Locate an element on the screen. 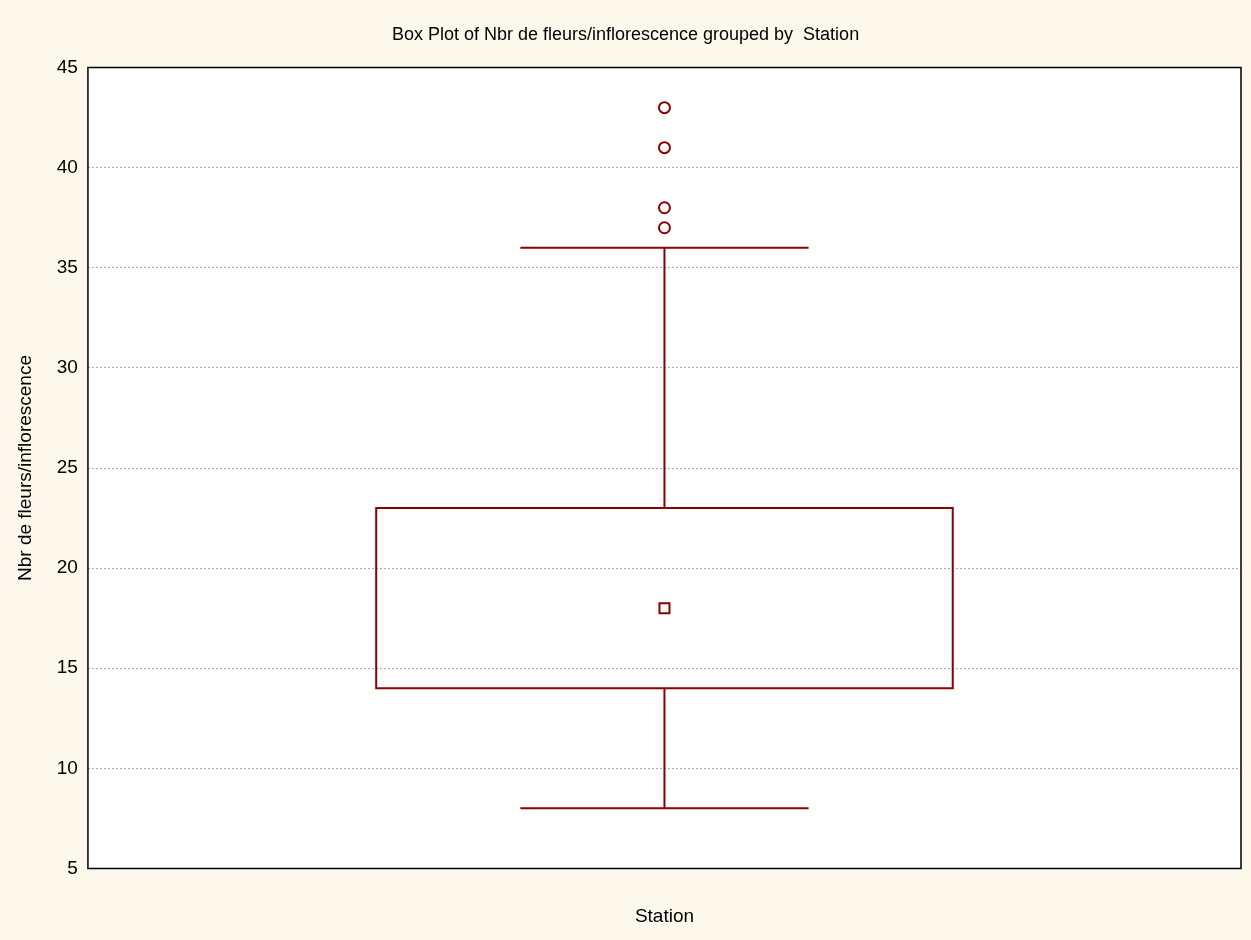 This screenshot has width=1251, height=940. y-tick-label: 20 is located at coordinates (67, 567).